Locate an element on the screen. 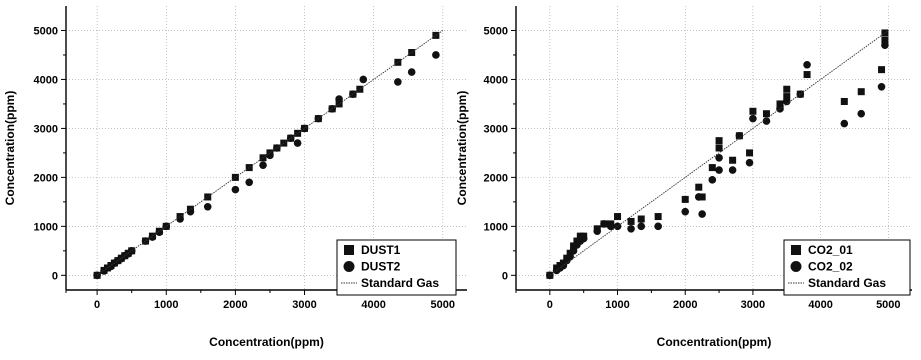 The image size is (921, 360). x-tick-label: 3000 is located at coordinates (304, 305).